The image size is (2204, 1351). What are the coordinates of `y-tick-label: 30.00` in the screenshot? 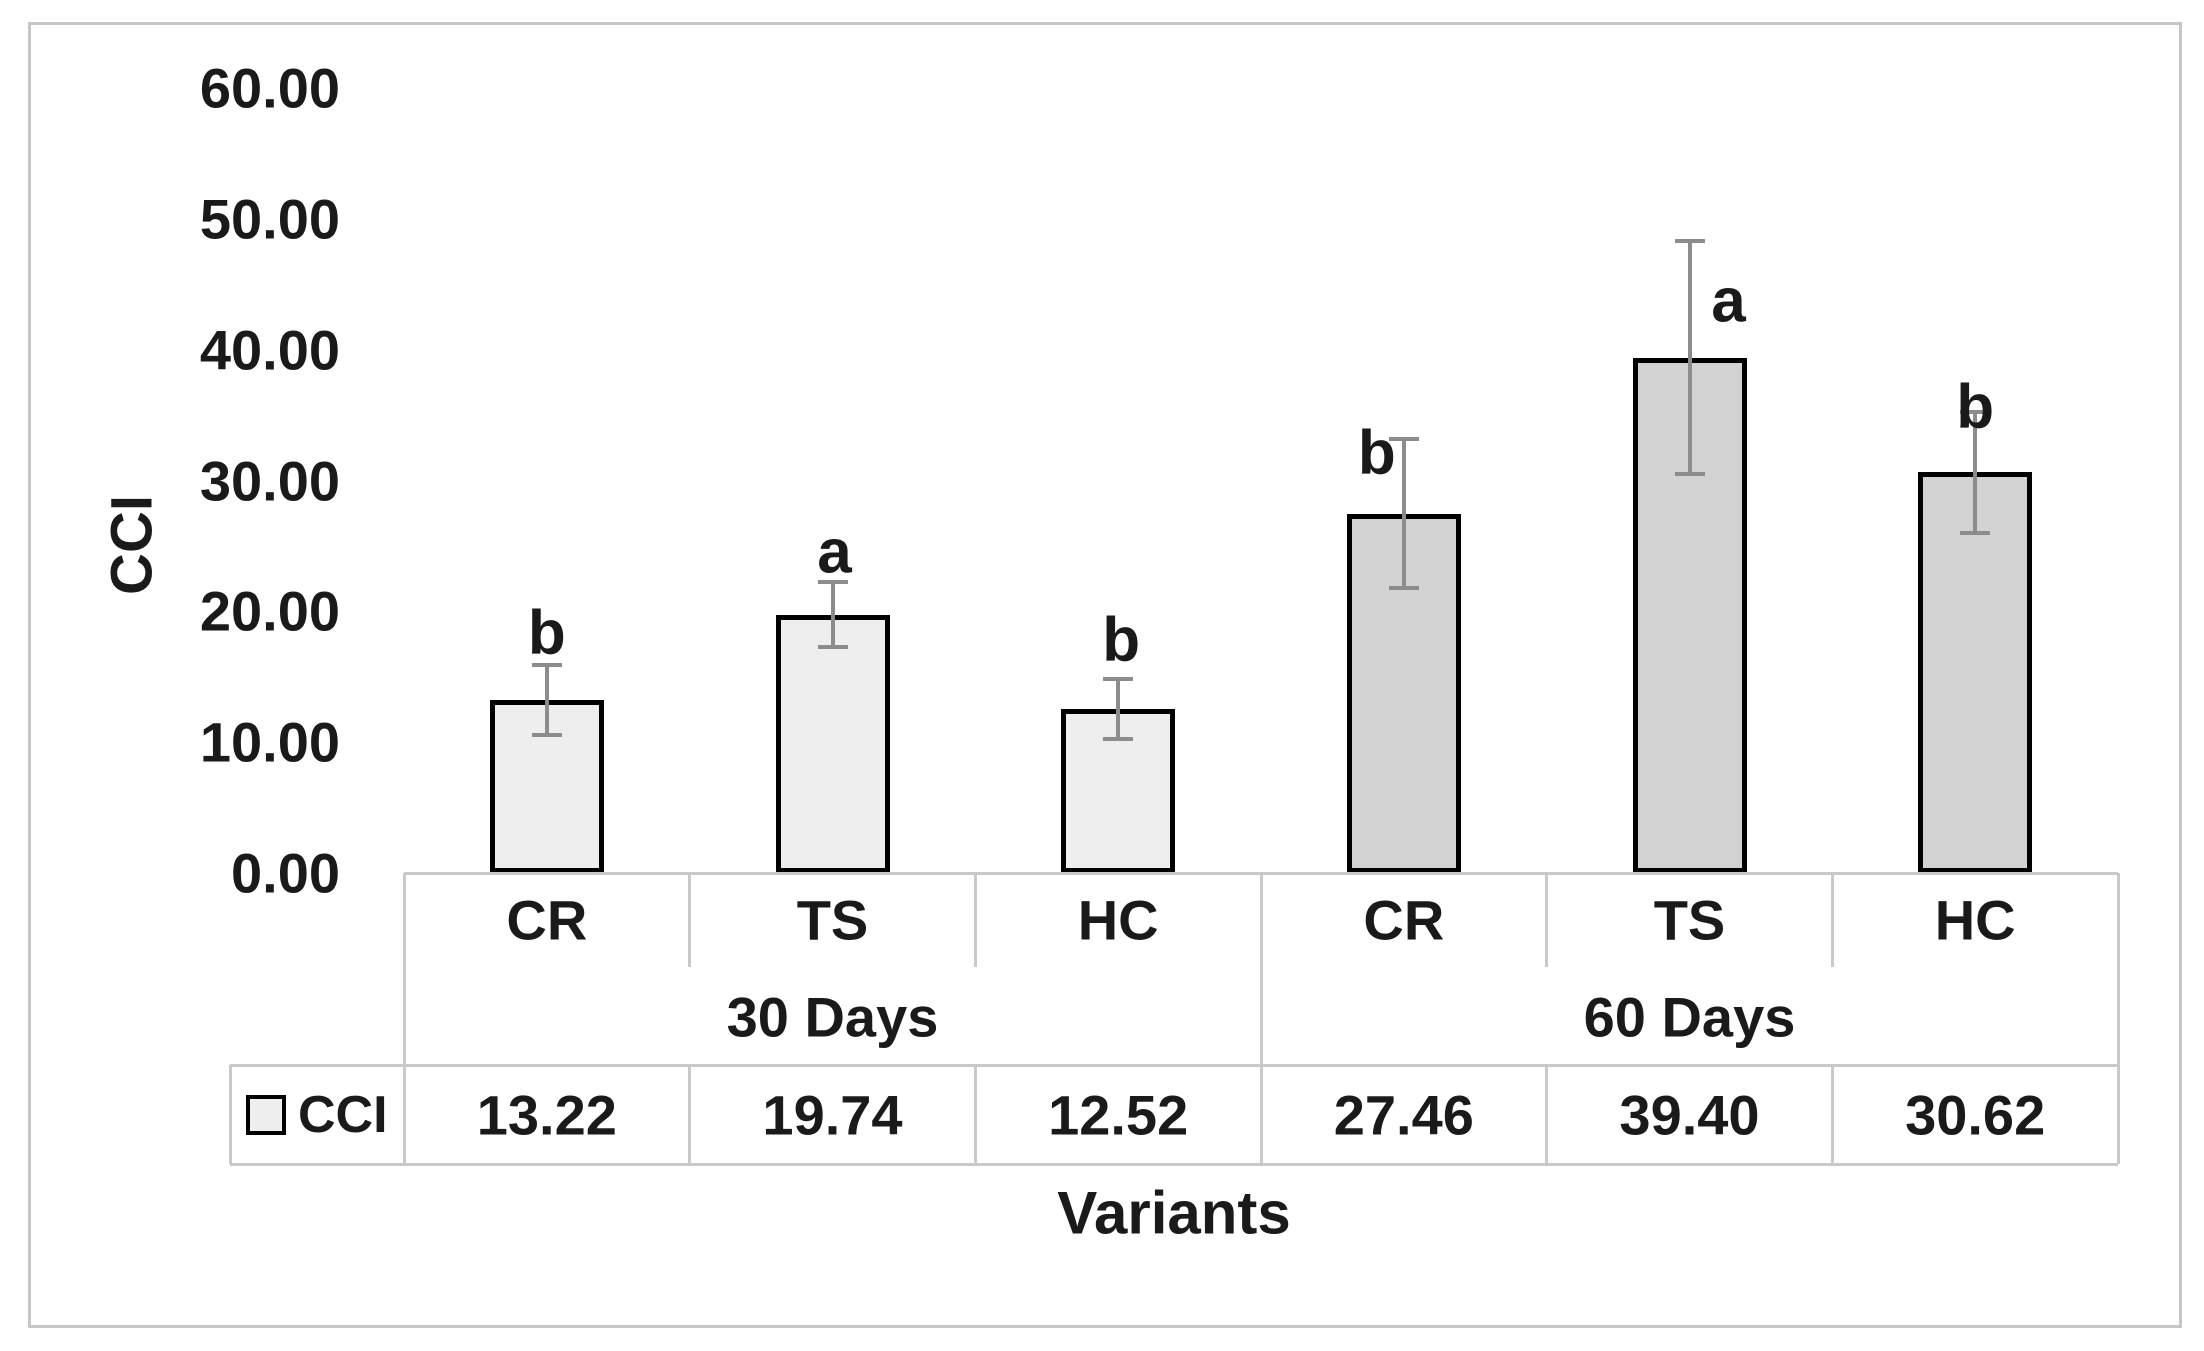 It's located at (269, 480).